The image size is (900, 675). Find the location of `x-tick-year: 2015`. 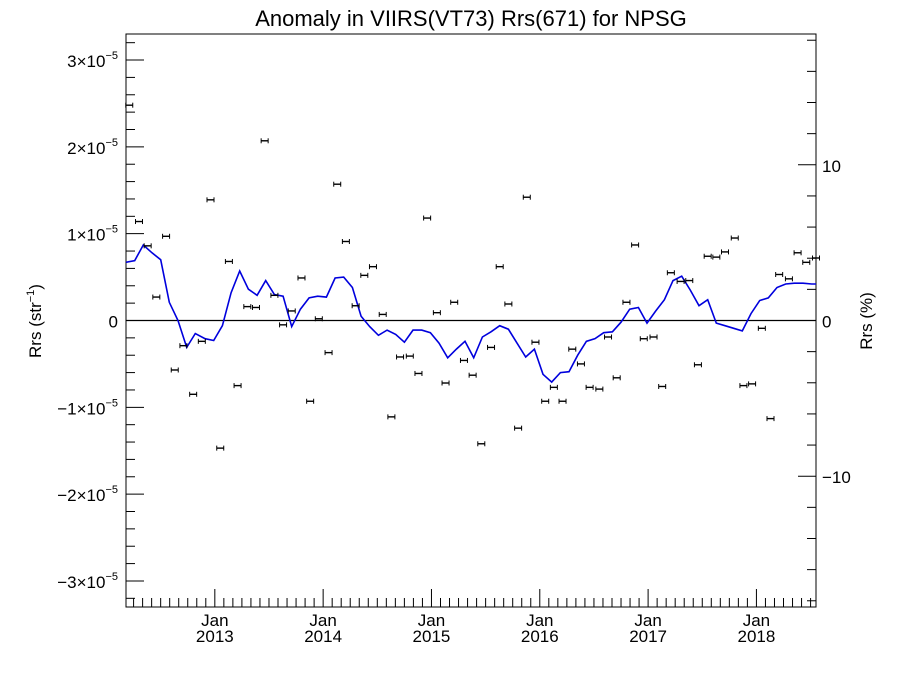

x-tick-year: 2015 is located at coordinates (432, 636).